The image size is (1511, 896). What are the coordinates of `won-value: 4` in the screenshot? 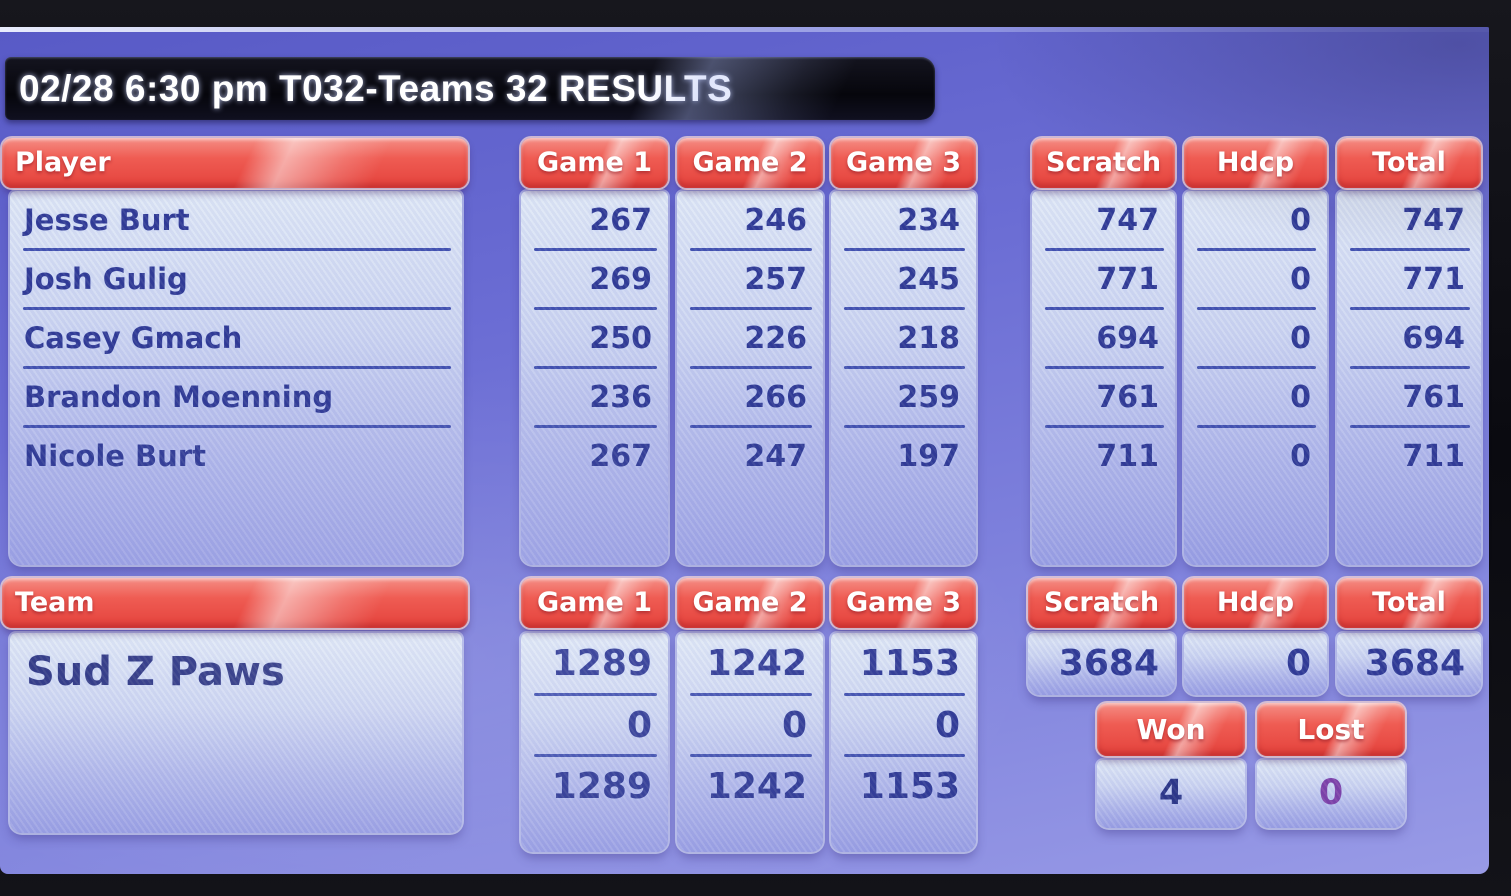 It's located at (1171, 793).